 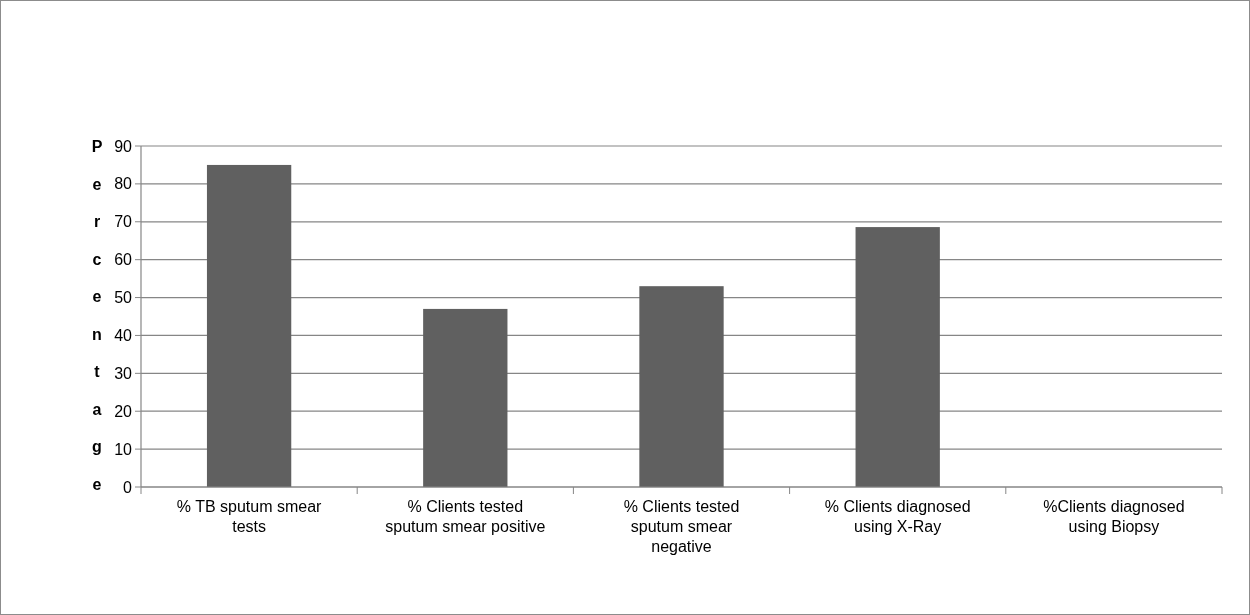 I want to click on x-tick-label: %Clients diagnosed using Biopsy, so click(x=1114, y=516).